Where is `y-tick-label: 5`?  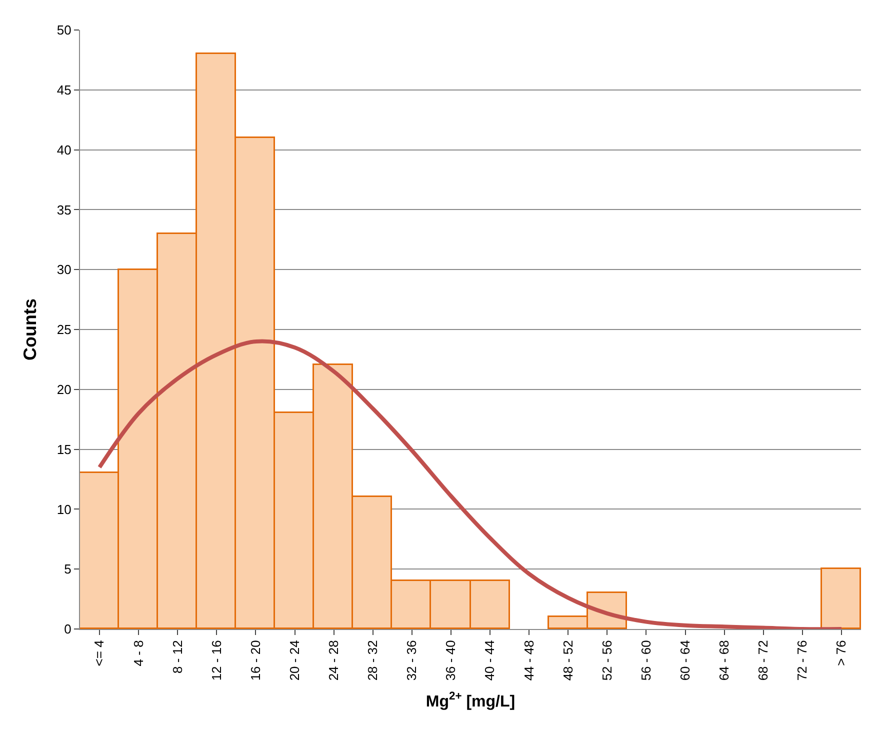 y-tick-label: 5 is located at coordinates (68, 569).